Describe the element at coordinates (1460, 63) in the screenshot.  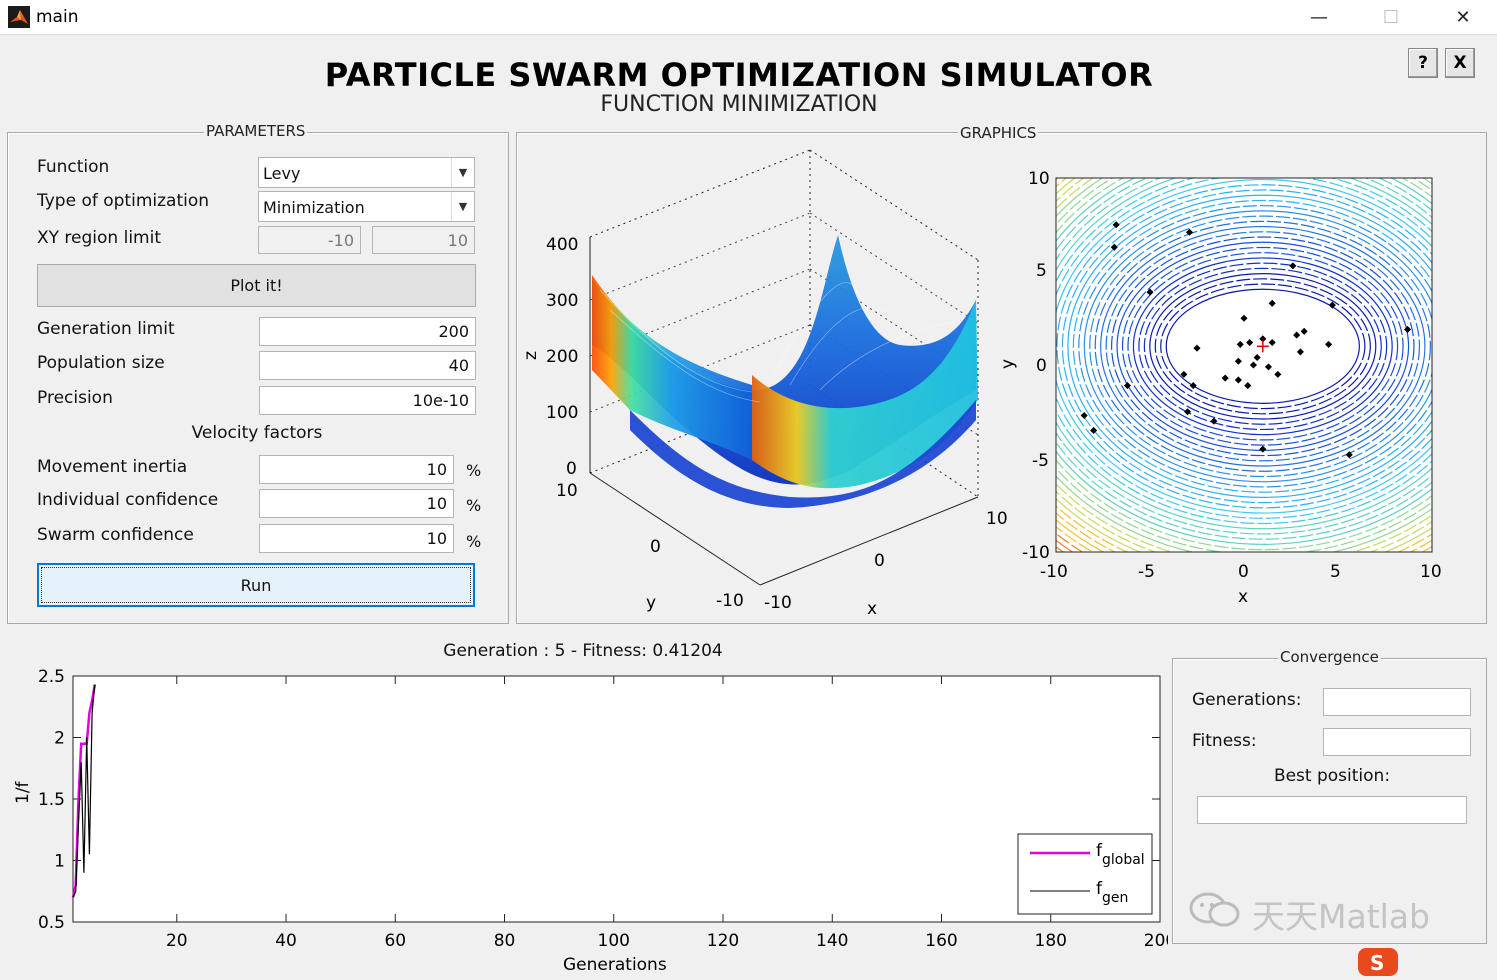
I see `app-close-button: X` at that location.